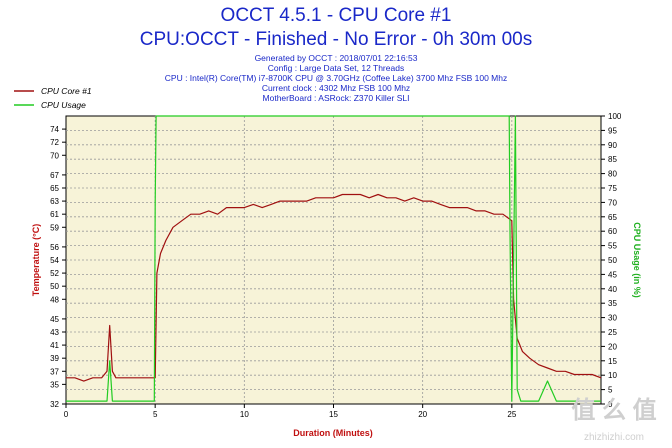 This screenshot has height=448, width=672. Describe the element at coordinates (612, 346) in the screenshot. I see `right-tick-label: 20` at that location.